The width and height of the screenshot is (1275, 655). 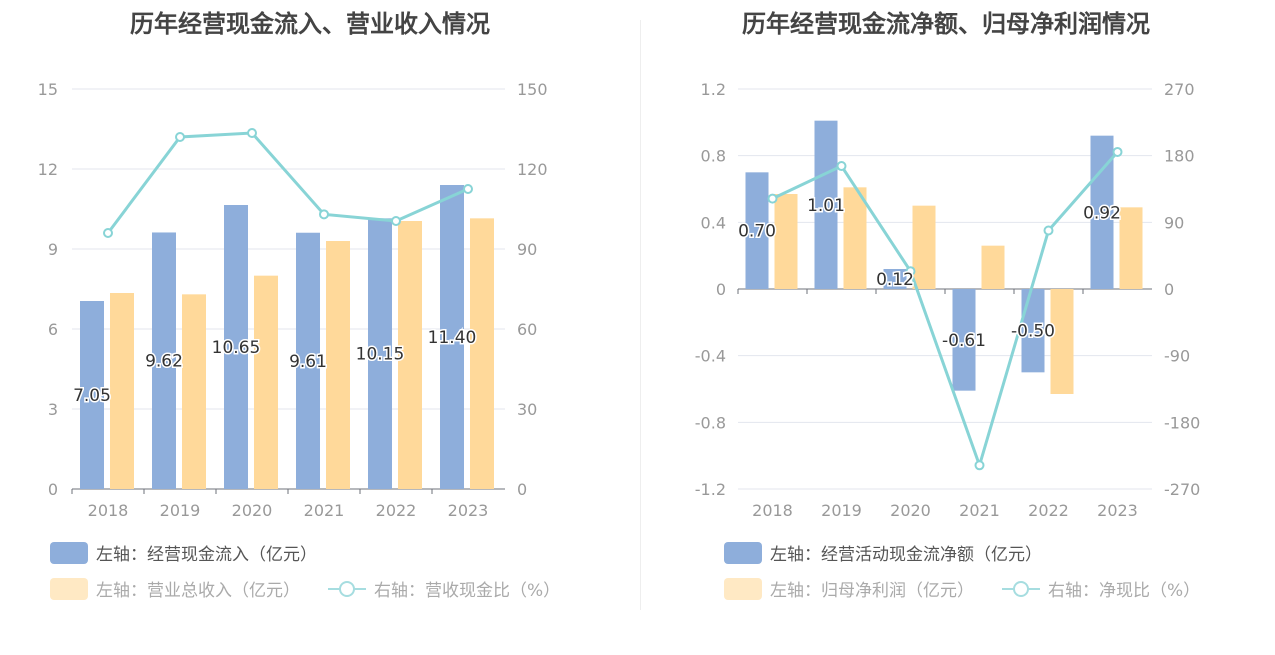 I want to click on data-label: 9.62, so click(x=164, y=362).